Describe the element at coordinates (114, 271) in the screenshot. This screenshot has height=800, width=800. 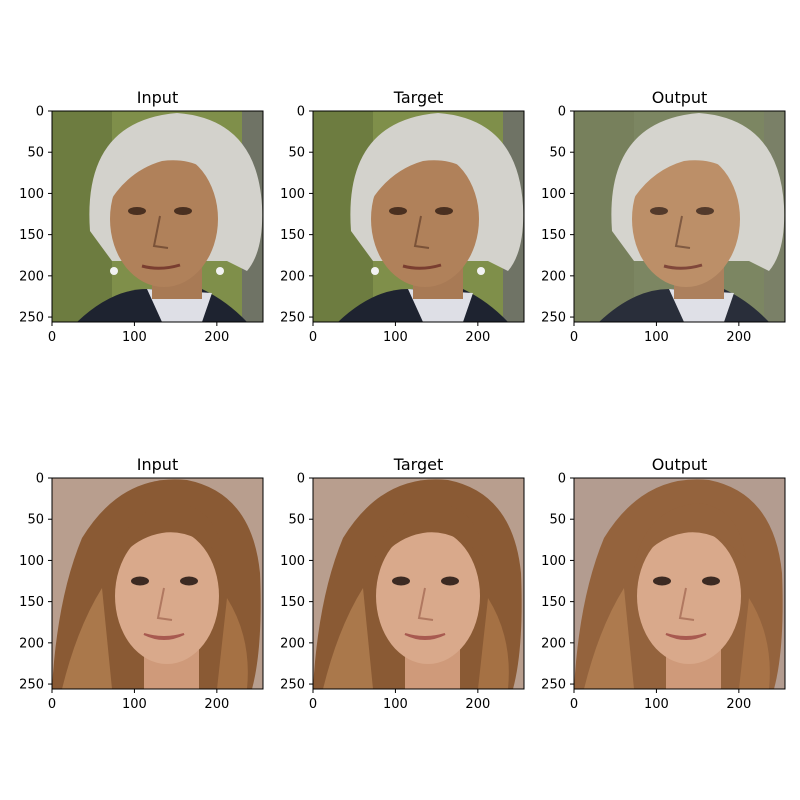
I see `left-earring` at that location.